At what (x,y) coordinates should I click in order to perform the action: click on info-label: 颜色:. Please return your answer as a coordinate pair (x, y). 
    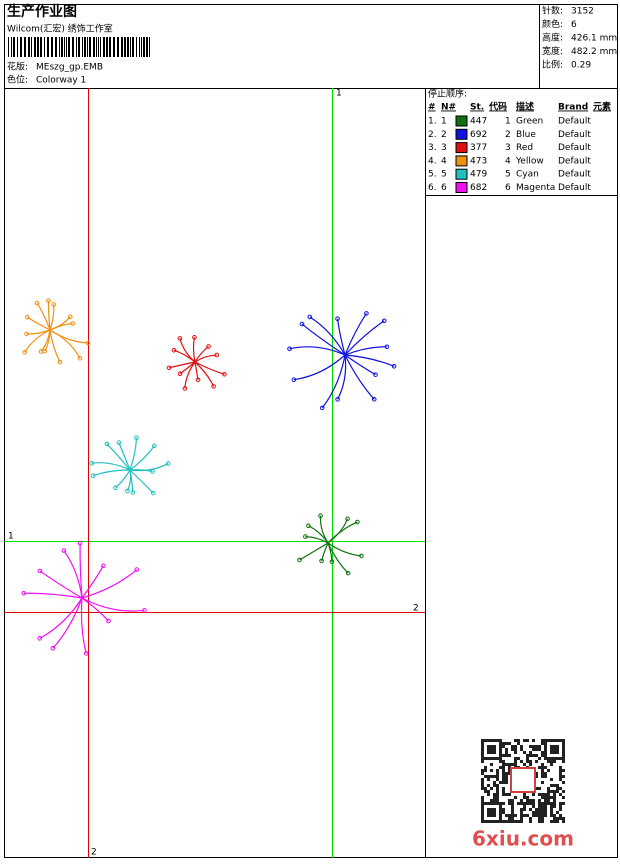
    Looking at the image, I should click on (552, 24).